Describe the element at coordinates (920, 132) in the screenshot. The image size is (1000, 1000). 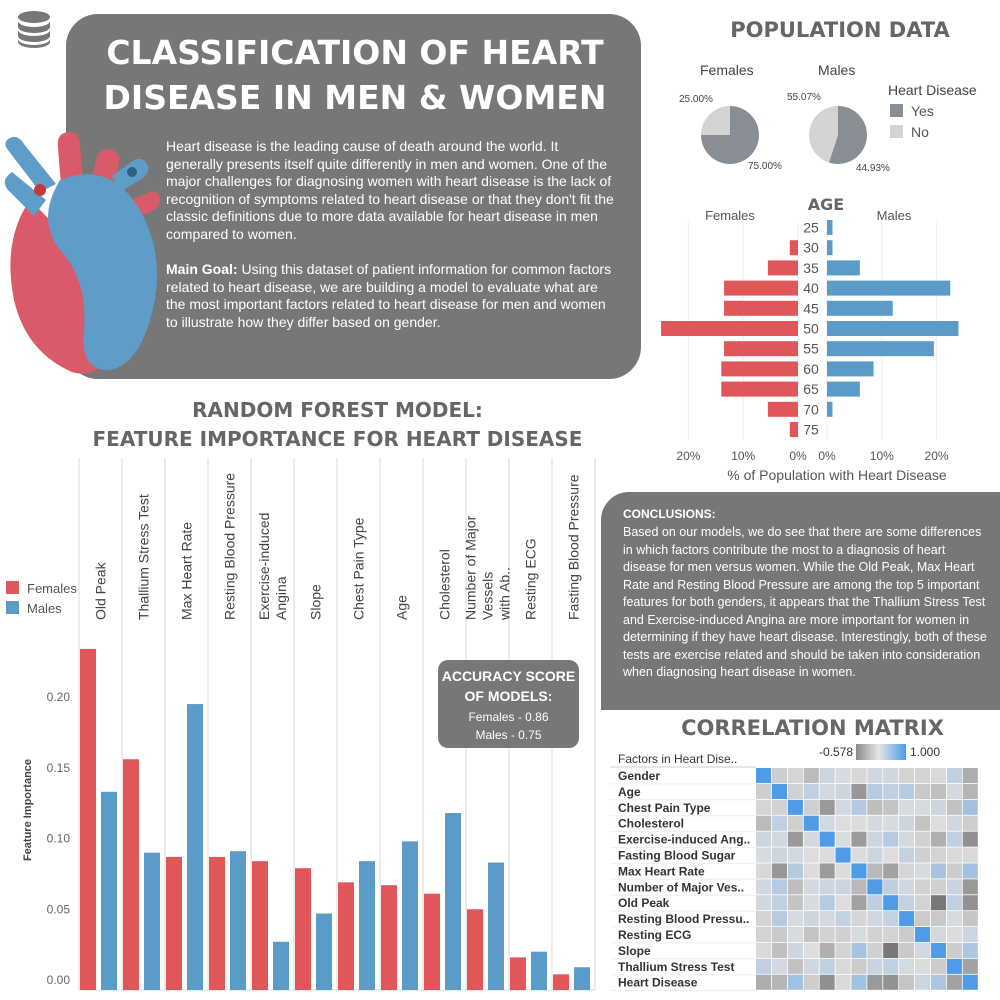
I see `legend-no-label: No` at that location.